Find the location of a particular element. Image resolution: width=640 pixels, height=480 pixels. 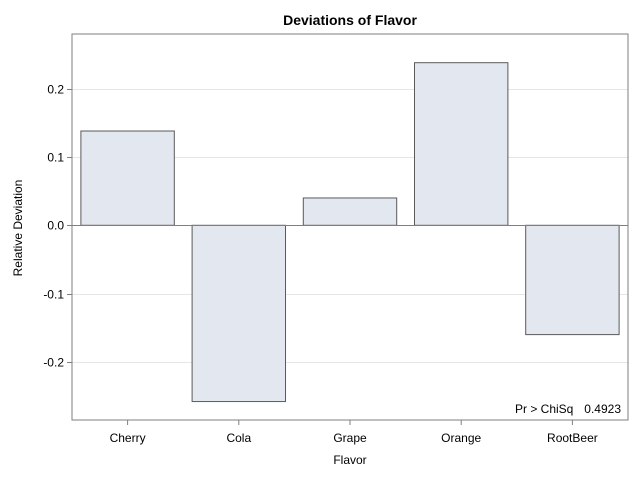

x-axis-ticks: Cherry Cola Grape Orange RootBeer is located at coordinates (354, 432).